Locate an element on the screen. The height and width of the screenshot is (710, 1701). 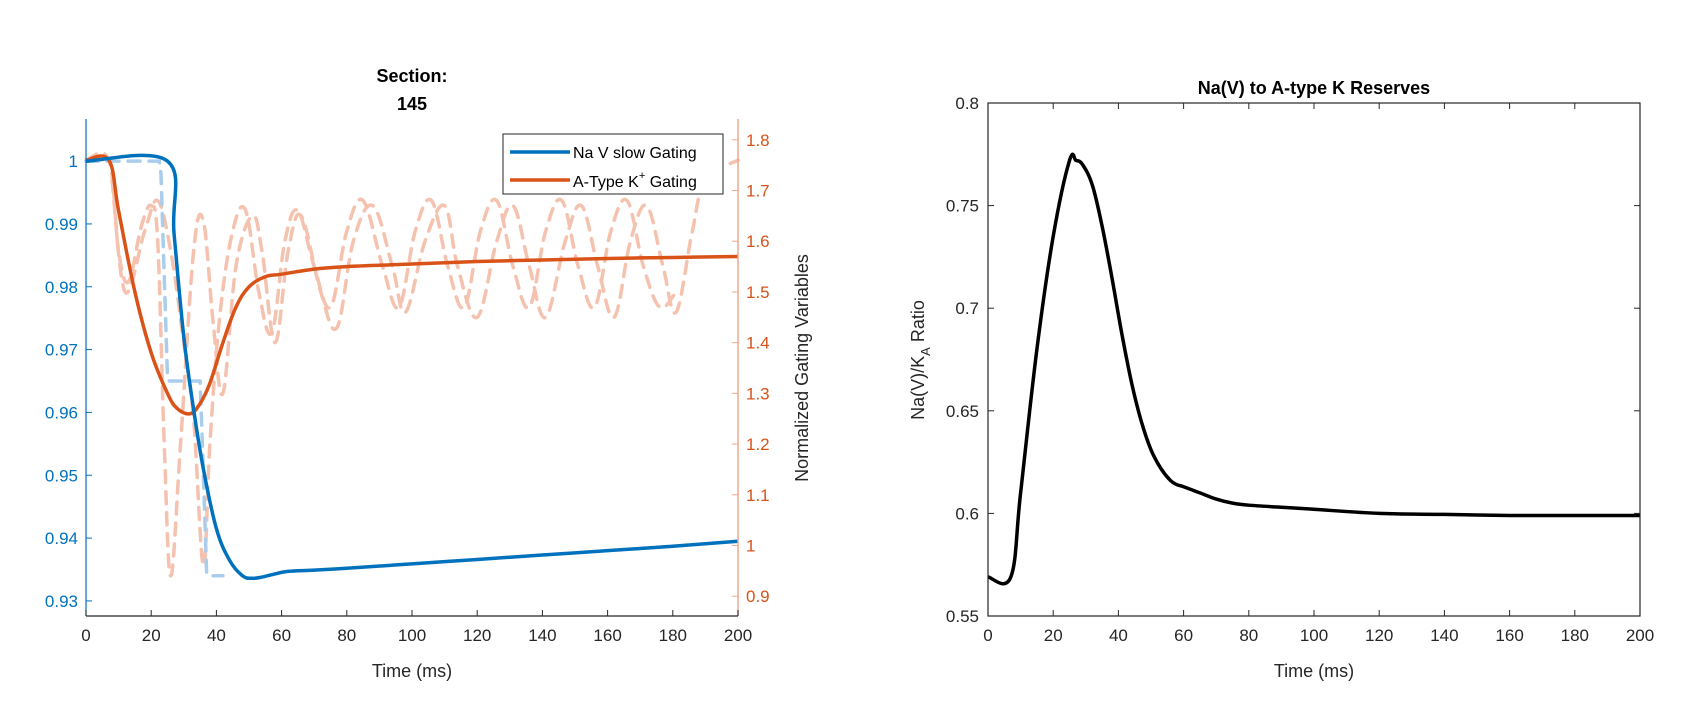
chart1-legend: Na V slow Gating A-Type K+ Gating is located at coordinates (613, 164).